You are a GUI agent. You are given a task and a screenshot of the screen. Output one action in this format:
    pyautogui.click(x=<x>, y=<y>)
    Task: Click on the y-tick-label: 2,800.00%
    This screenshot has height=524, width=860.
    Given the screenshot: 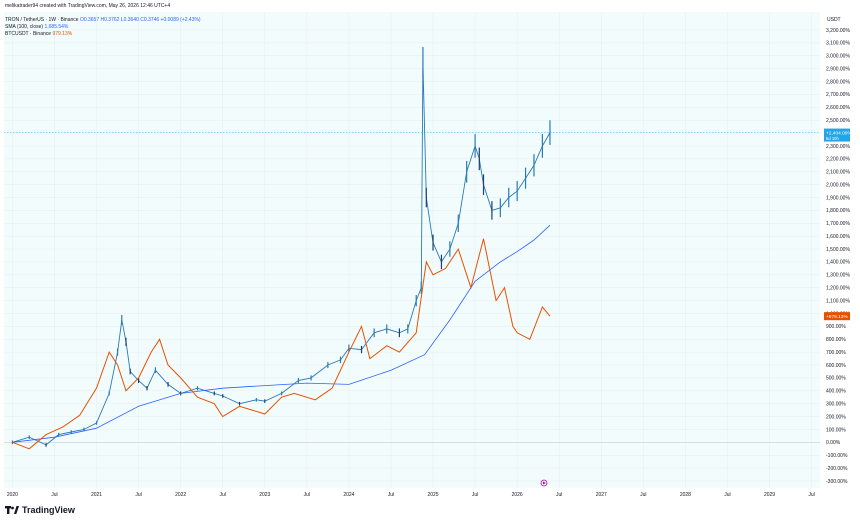 What is the action you would take?
    pyautogui.click(x=838, y=82)
    